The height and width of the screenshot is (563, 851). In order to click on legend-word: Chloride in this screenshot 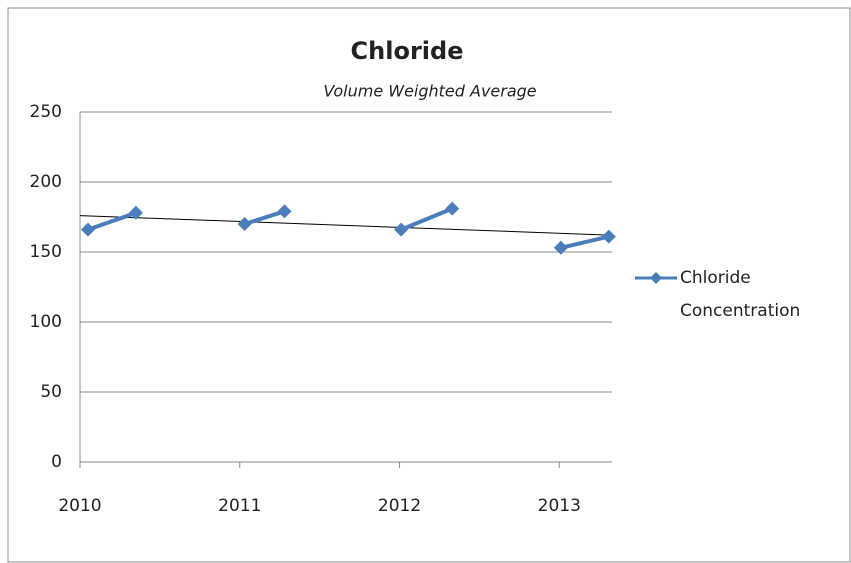, I will do `click(715, 278)`.